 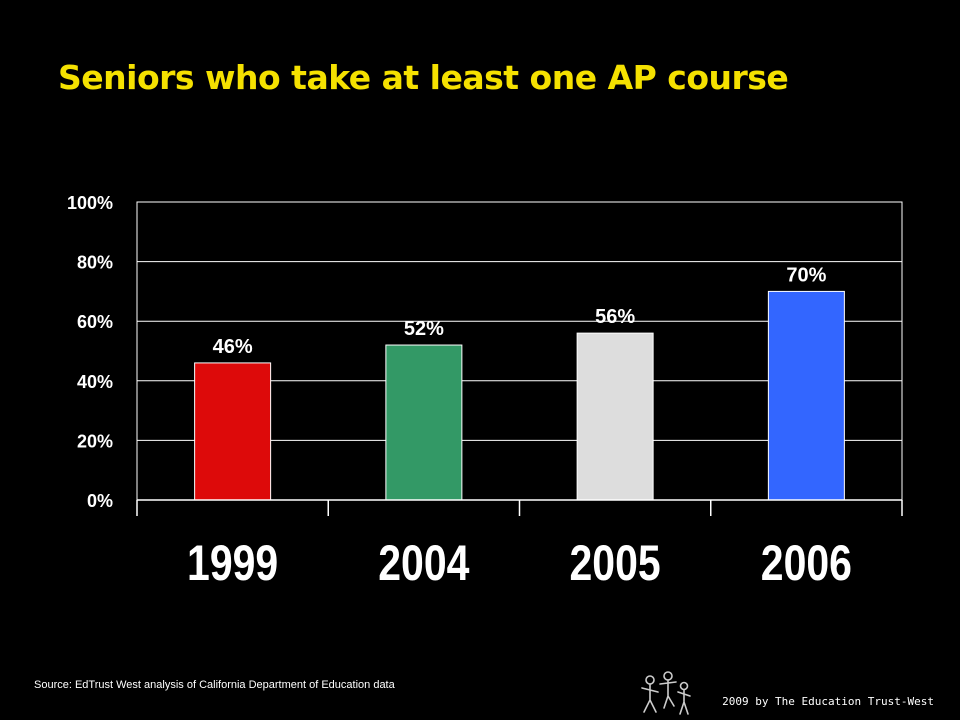 I want to click on x-category-label: 1999, so click(x=232, y=563).